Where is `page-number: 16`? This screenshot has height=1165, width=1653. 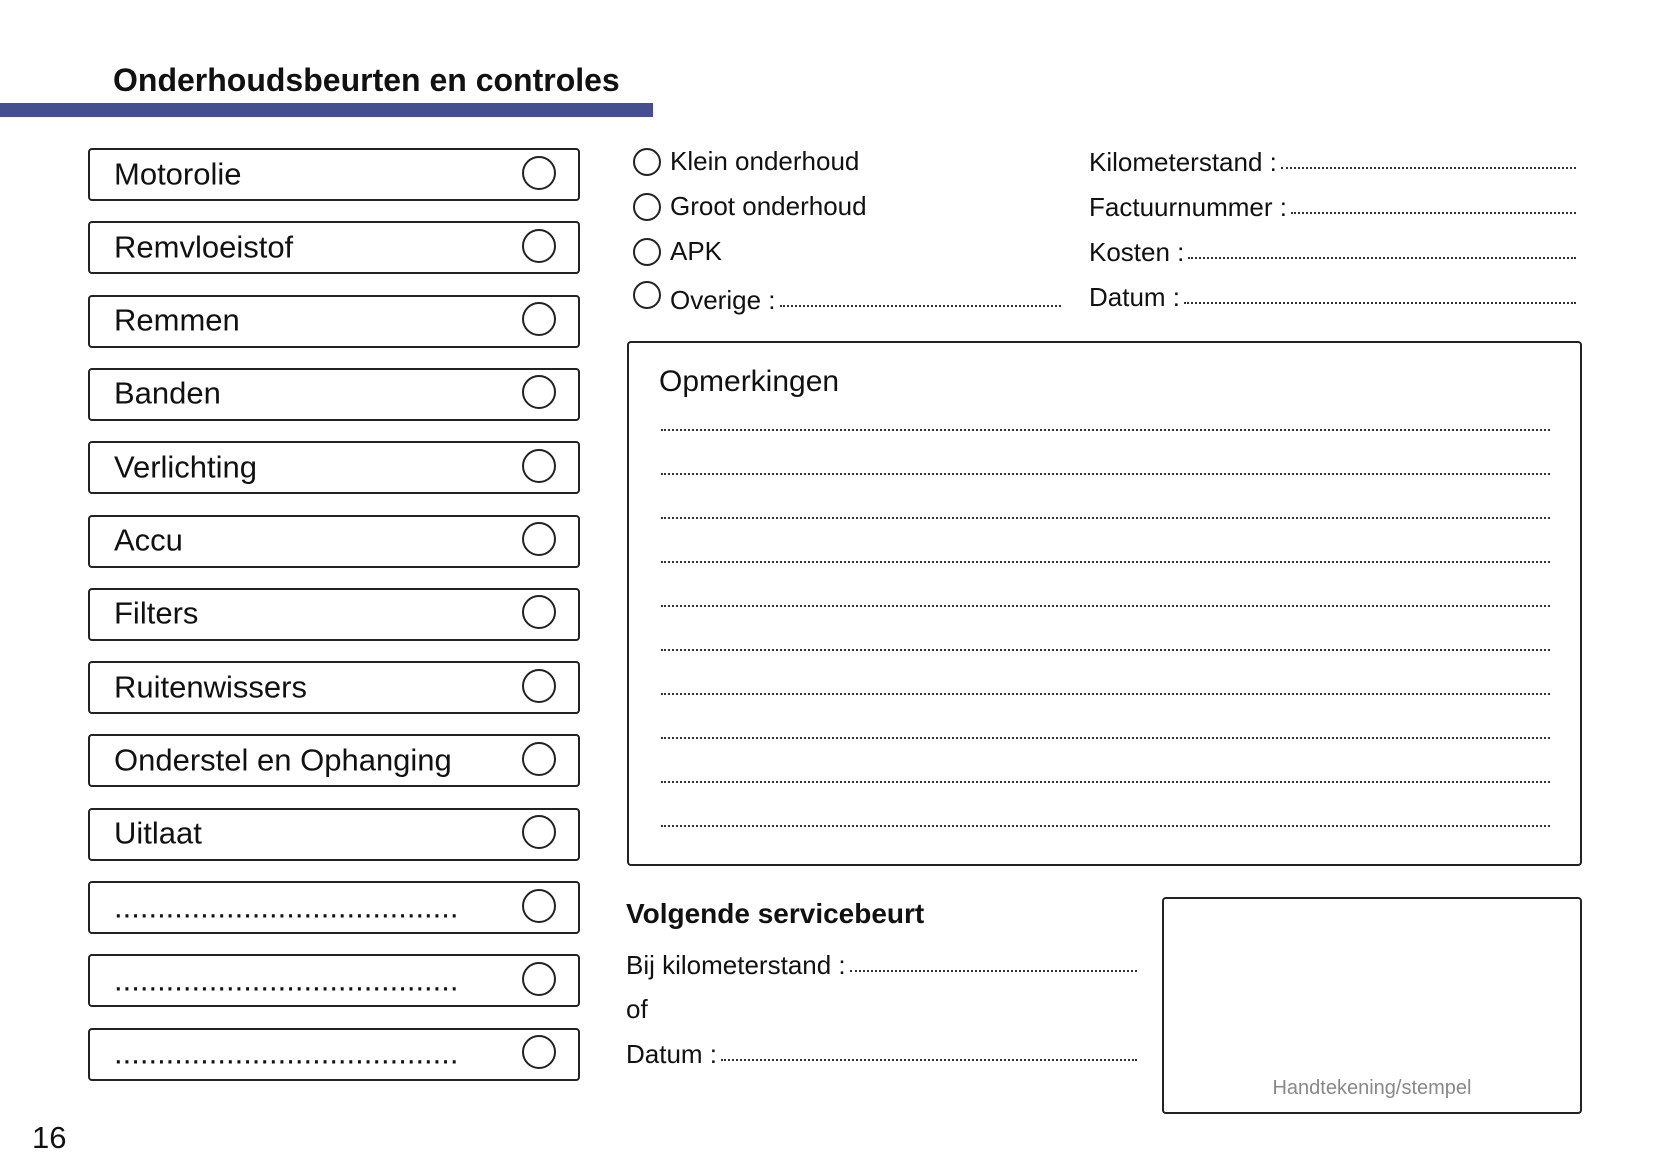
page-number: 16 is located at coordinates (49, 1137).